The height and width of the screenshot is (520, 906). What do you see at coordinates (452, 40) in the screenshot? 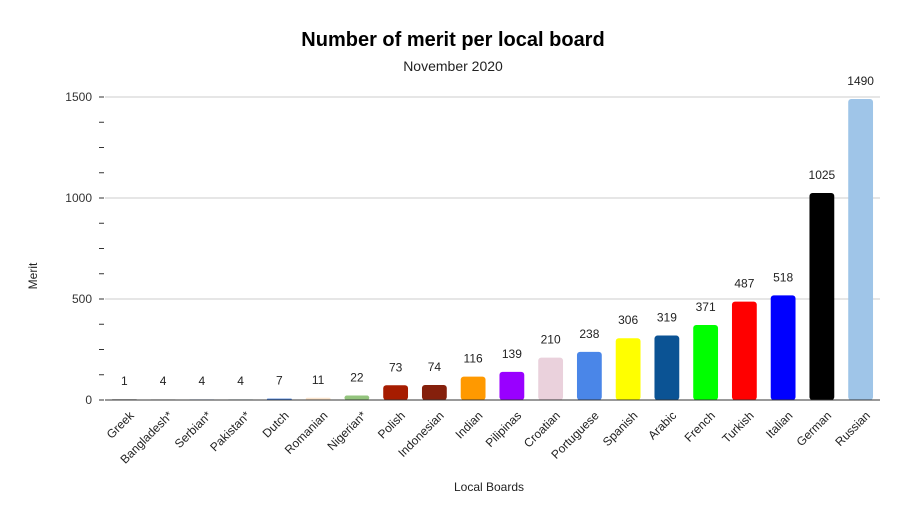
I see `chart-title: Number of merit per local board` at bounding box center [452, 40].